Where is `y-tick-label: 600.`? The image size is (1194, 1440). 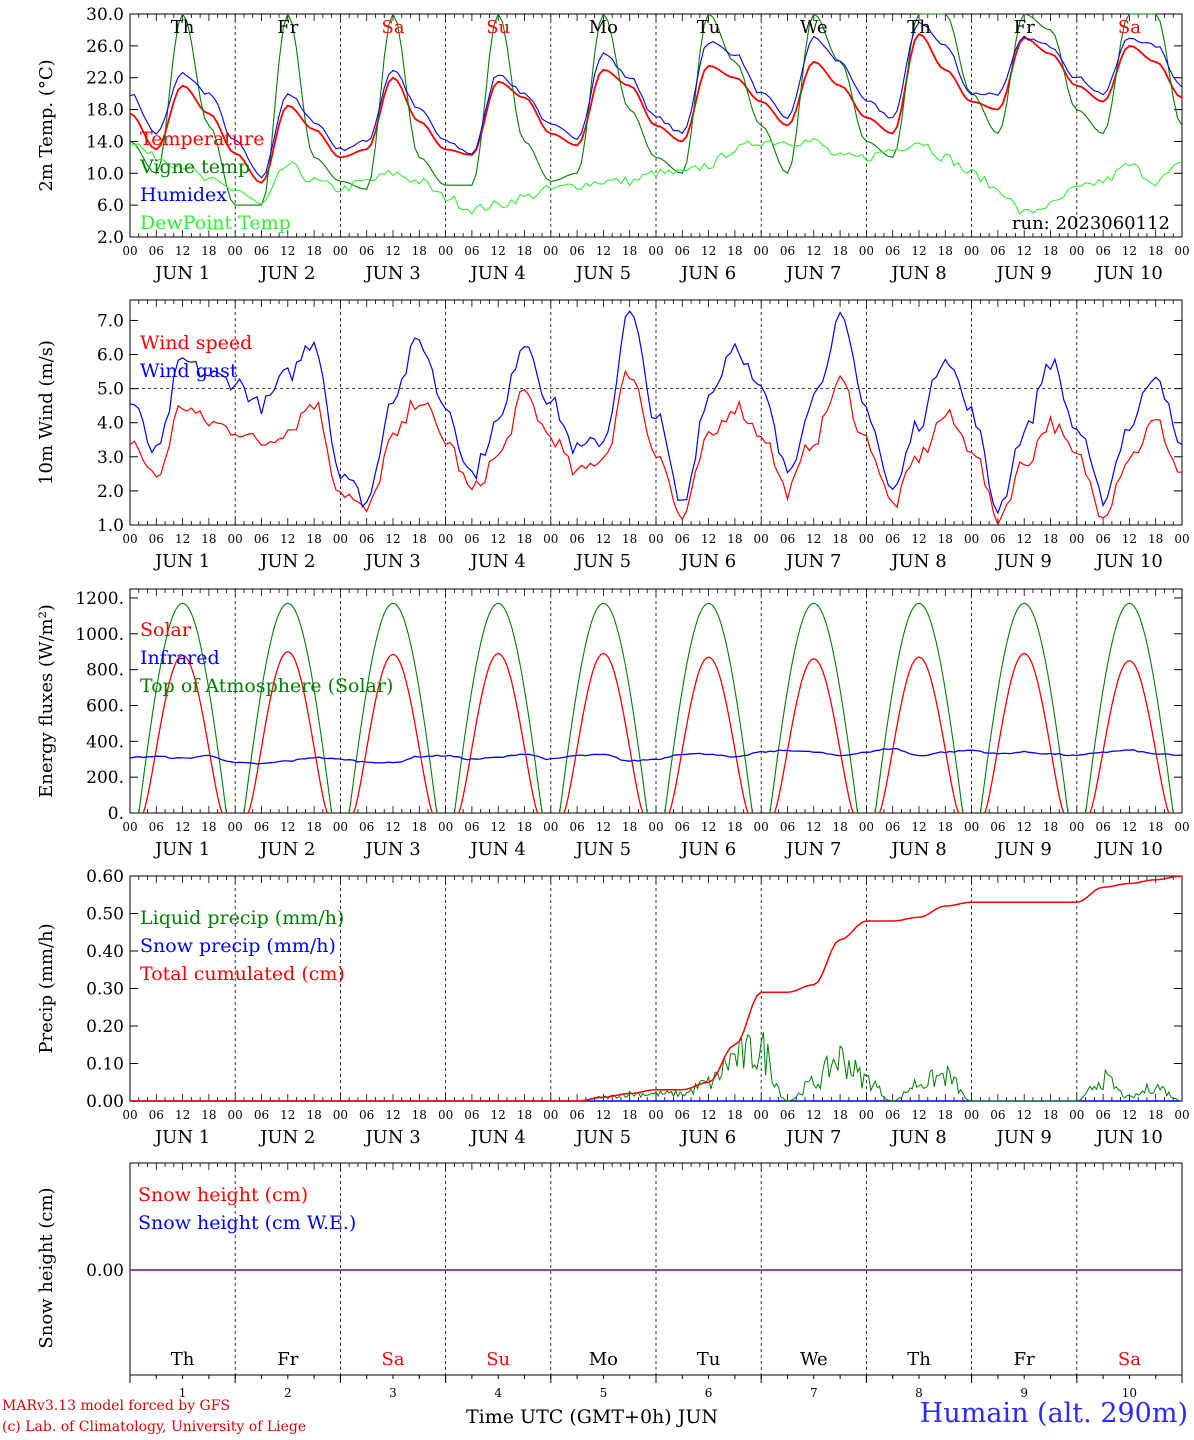
y-tick-label: 600. is located at coordinates (105, 706).